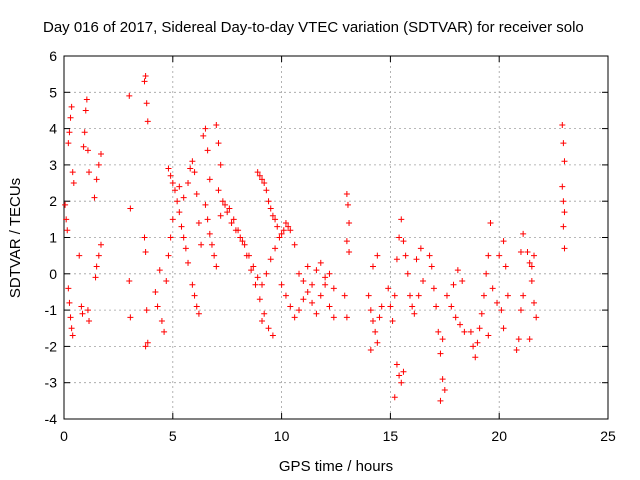 The height and width of the screenshot is (480, 640). I want to click on x-tick-label: 25, so click(608, 436).